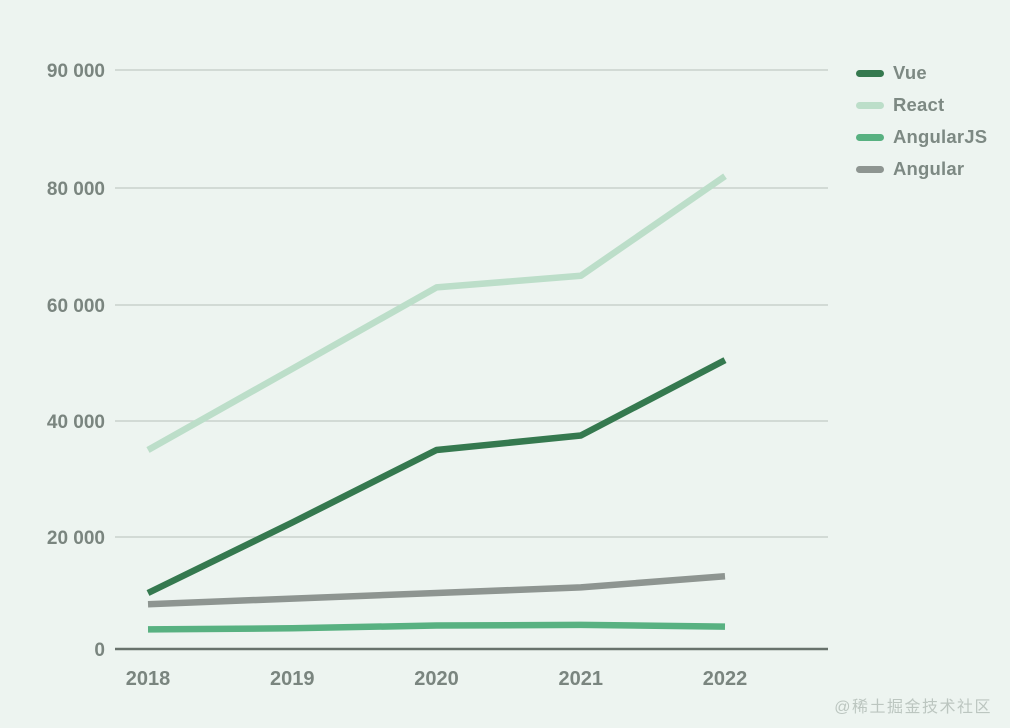  Describe the element at coordinates (76, 189) in the screenshot. I see `y-tick-label: 80 000` at that location.